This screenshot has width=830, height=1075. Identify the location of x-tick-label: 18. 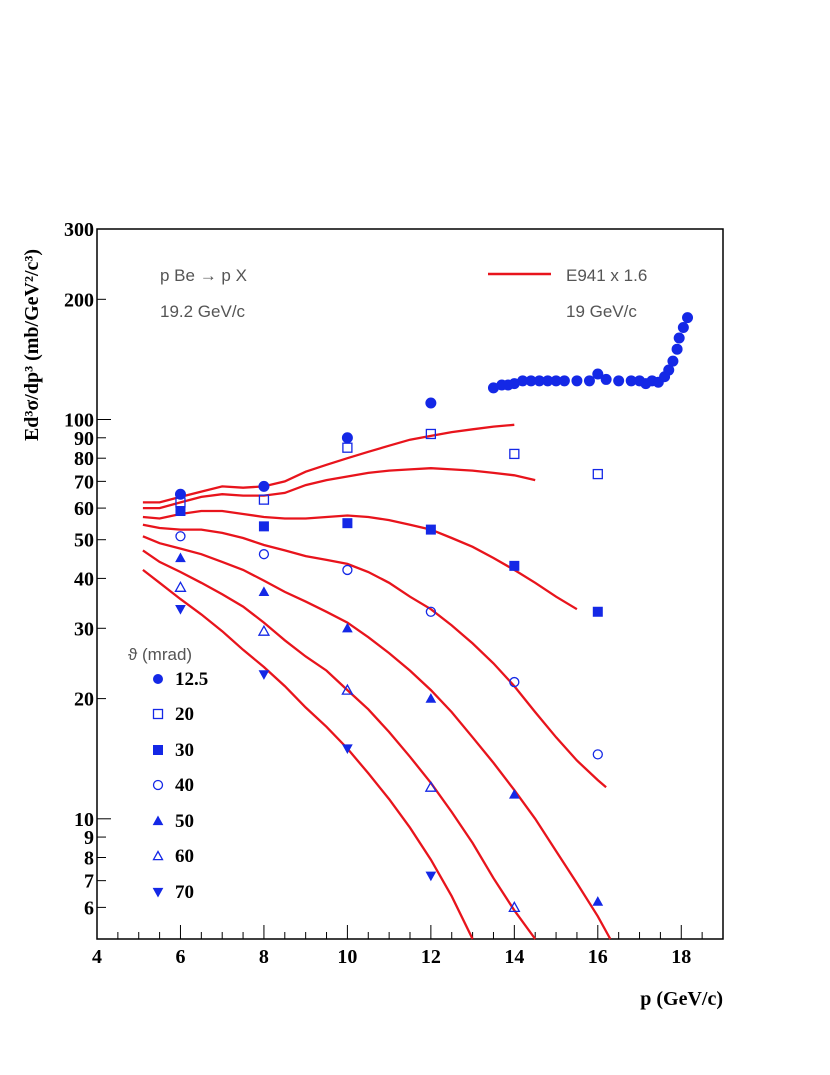
(681, 957).